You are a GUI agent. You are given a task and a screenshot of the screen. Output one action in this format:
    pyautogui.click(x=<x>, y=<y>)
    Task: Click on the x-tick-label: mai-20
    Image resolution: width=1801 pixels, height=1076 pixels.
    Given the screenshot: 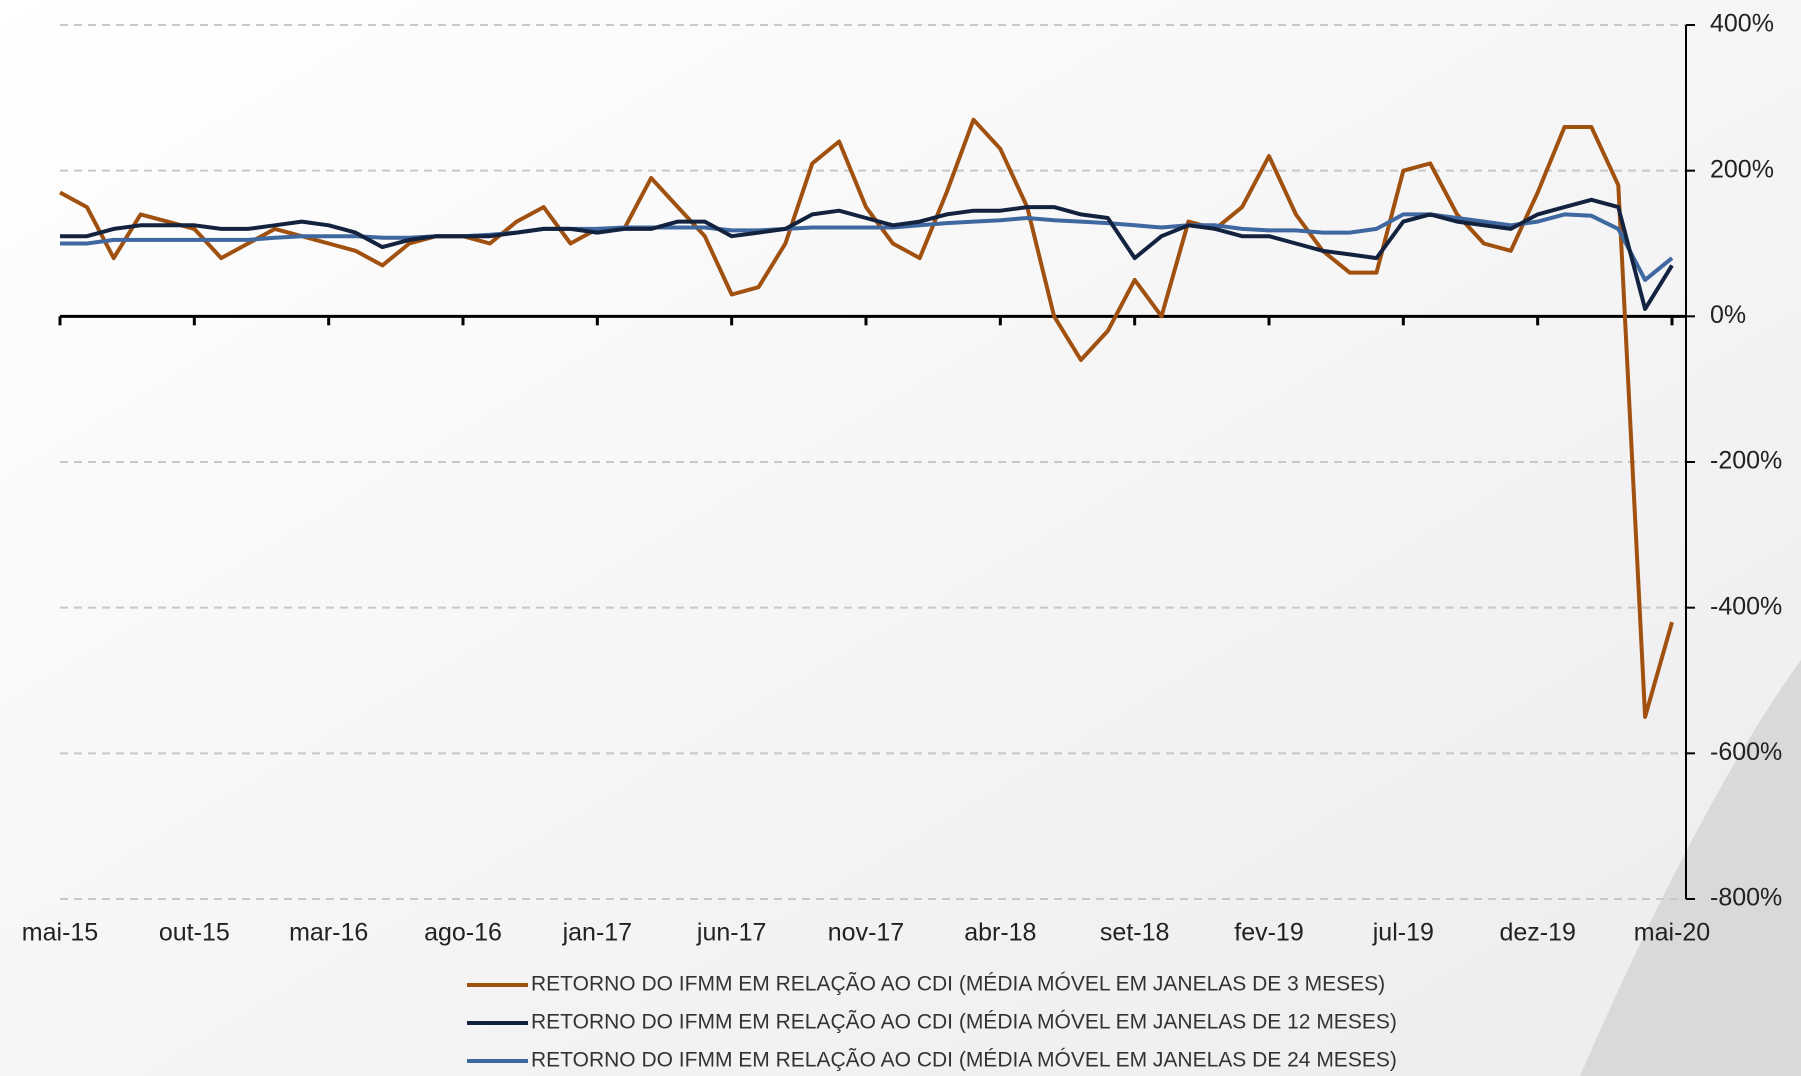 What is the action you would take?
    pyautogui.click(x=1672, y=933)
    